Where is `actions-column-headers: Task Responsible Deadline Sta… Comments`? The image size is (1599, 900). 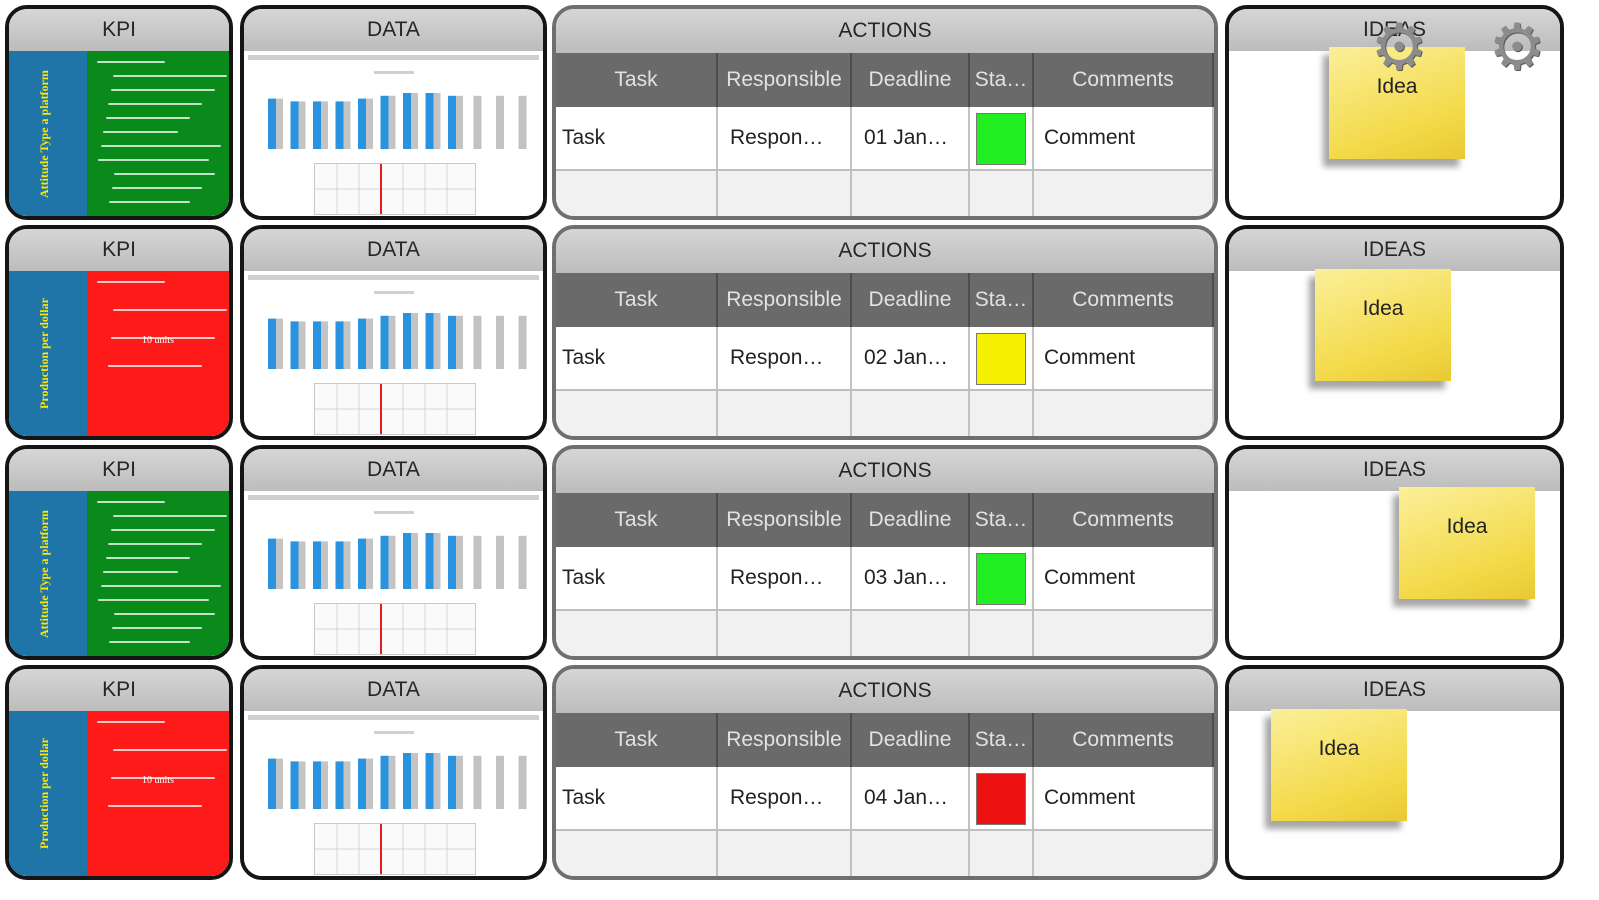
actions-column-headers: Task Responsible Deadline Sta… Comments is located at coordinates (885, 520).